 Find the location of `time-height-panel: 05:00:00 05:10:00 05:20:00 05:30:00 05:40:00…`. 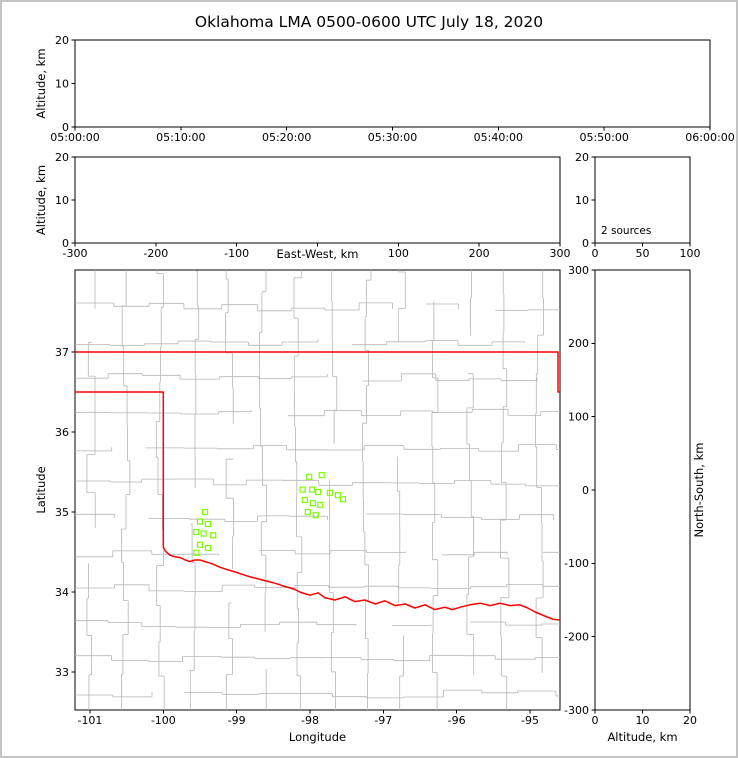

time-height-panel: 05:00:00 05:10:00 05:20:00 05:30:00 05:40:00… is located at coordinates (384, 89).